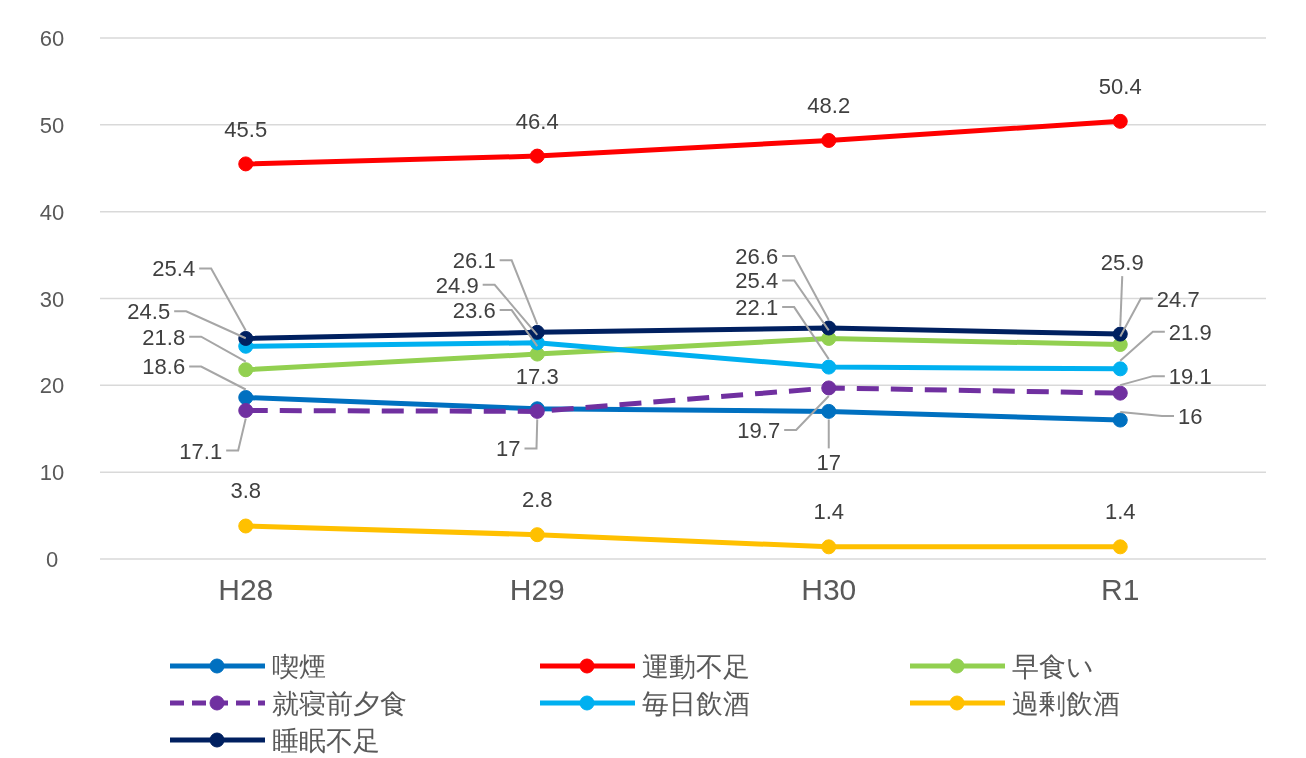 The image size is (1306, 758). I want to click on data-label: 2.8, so click(537, 499).